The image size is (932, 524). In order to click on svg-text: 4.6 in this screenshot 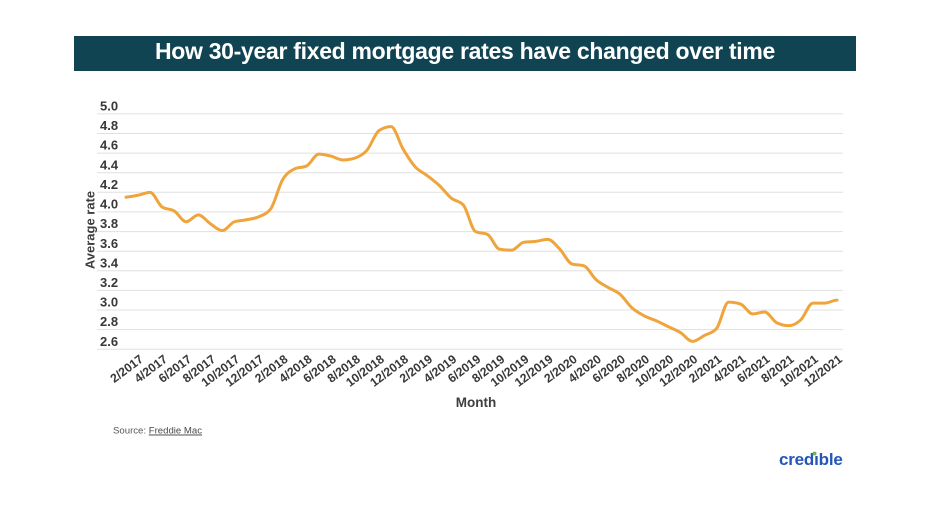, I will do `click(109, 145)`.